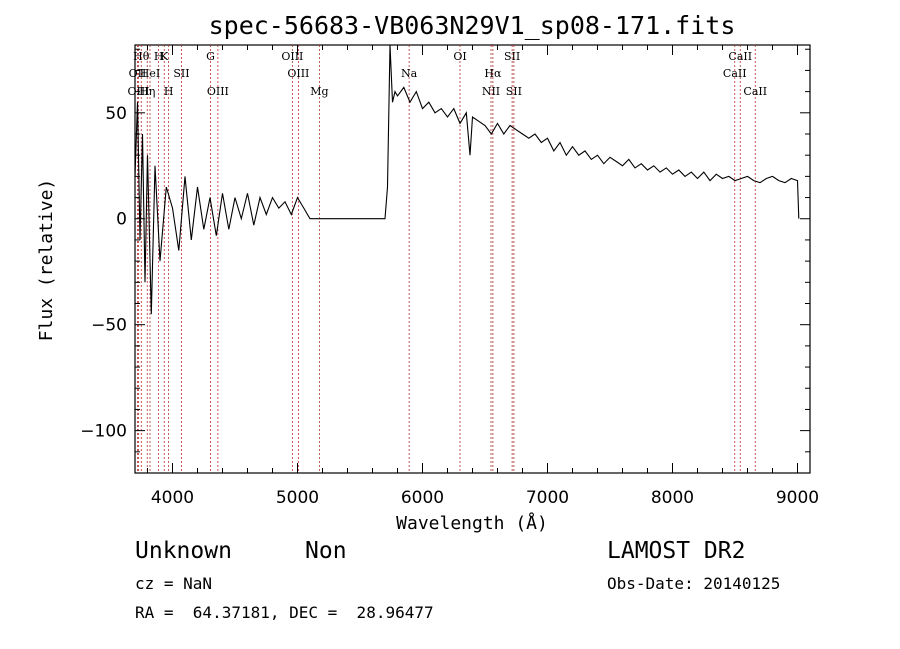 This screenshot has height=649, width=900. I want to click on x-tick-label-1: 5000, so click(297, 498).